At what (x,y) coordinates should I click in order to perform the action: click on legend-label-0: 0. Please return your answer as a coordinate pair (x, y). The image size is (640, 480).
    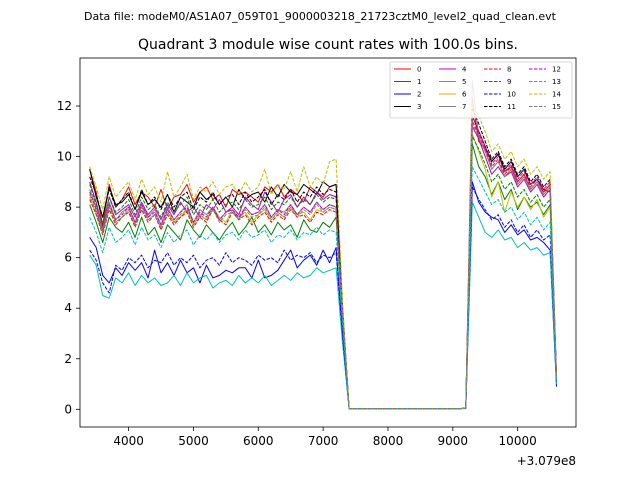
    Looking at the image, I should click on (419, 70).